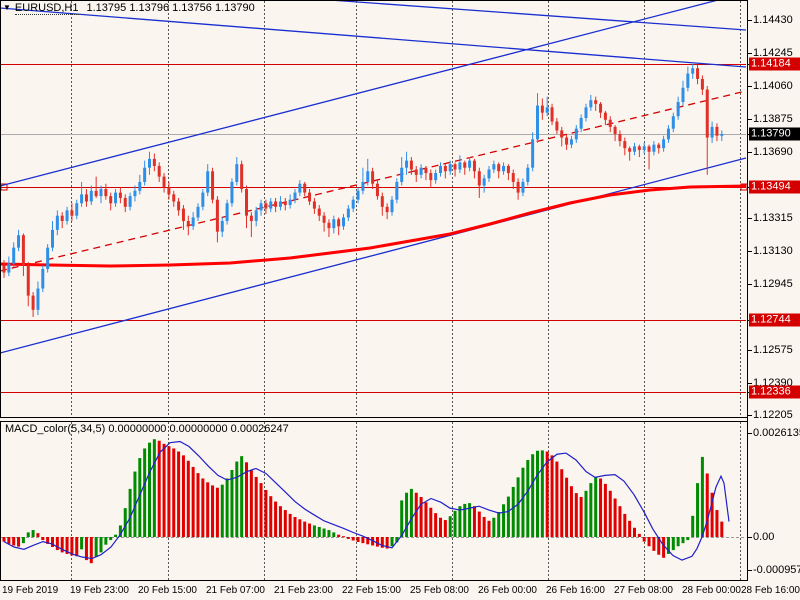  Describe the element at coordinates (711, 590) in the screenshot. I see `time-axis-label: 28 Feb 00:00` at that location.